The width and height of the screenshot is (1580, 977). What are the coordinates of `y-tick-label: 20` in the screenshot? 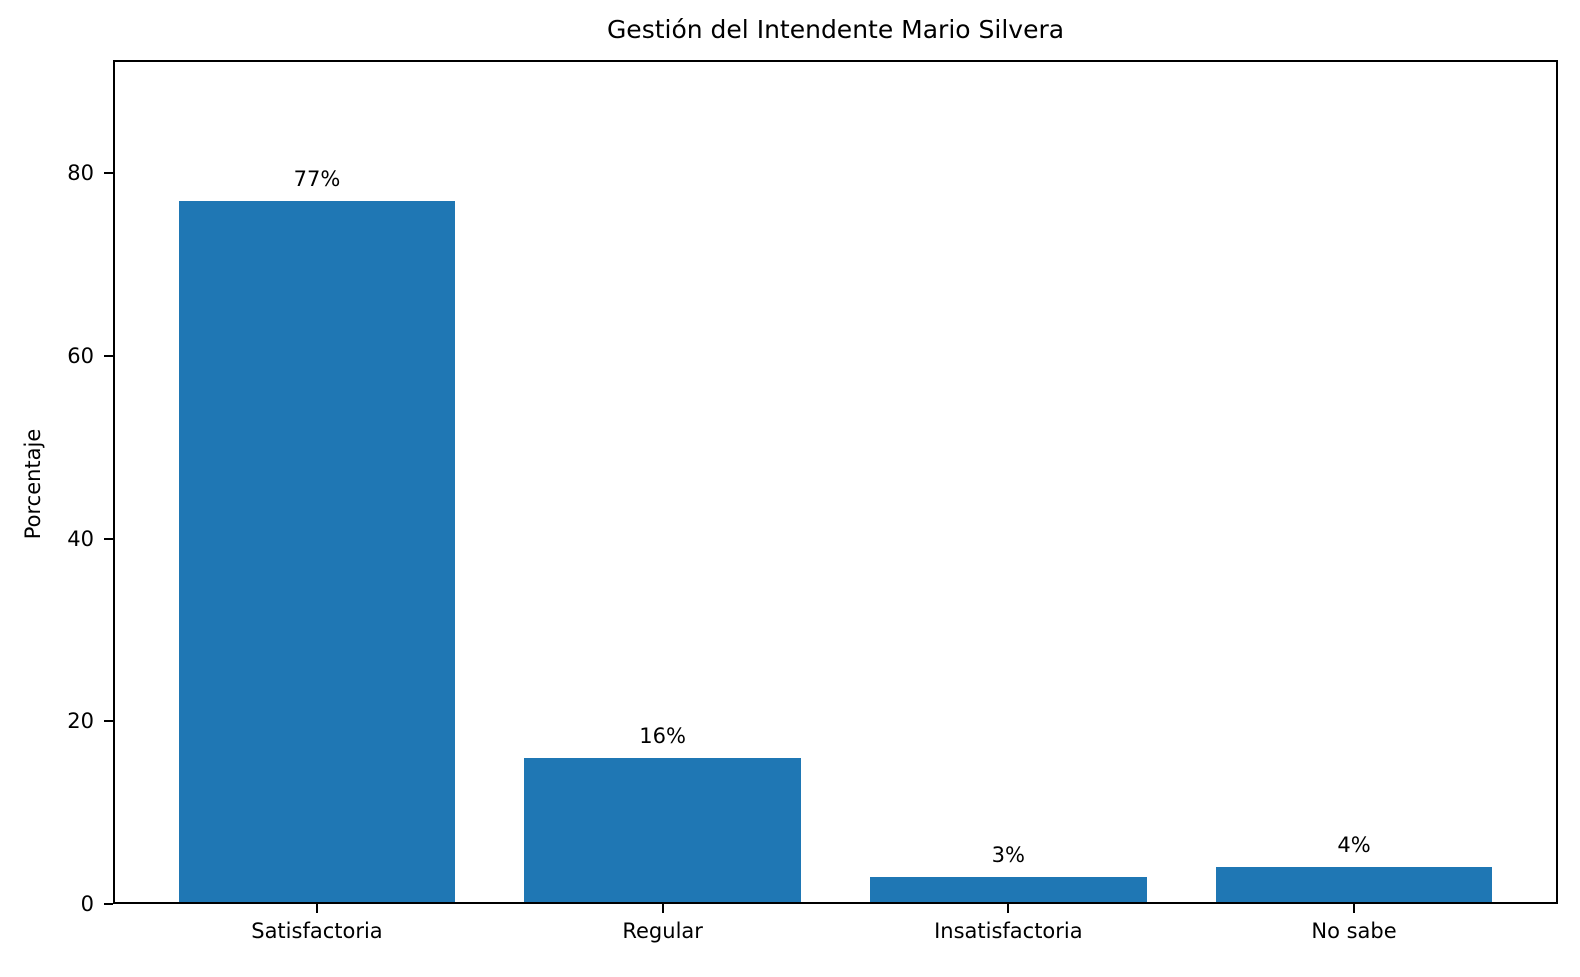 It's located at (80, 721).